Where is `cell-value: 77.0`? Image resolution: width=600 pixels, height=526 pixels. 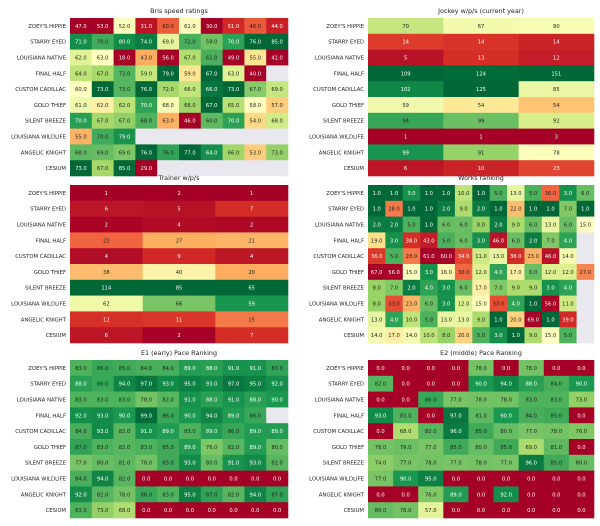 cell-value: 77.0 is located at coordinates (81, 464).